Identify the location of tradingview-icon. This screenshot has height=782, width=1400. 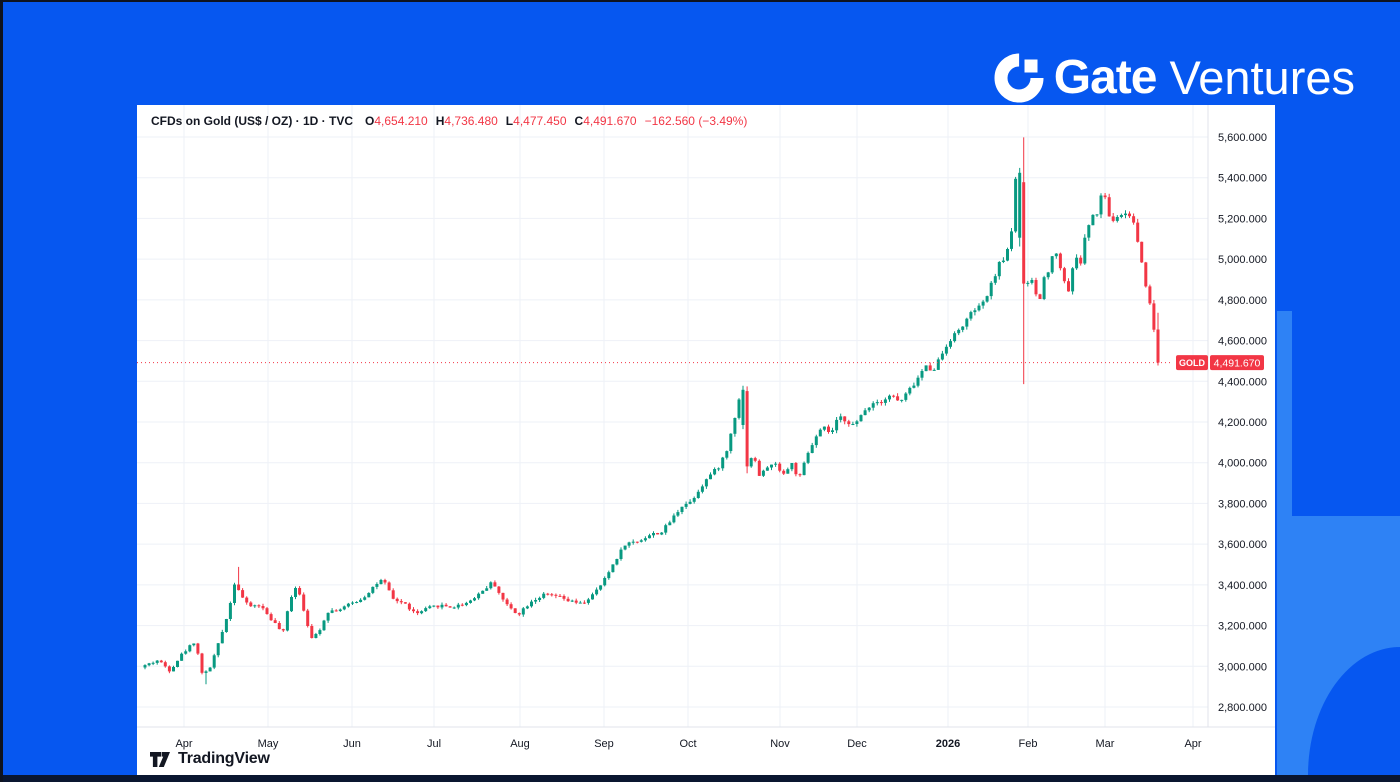
(160, 759).